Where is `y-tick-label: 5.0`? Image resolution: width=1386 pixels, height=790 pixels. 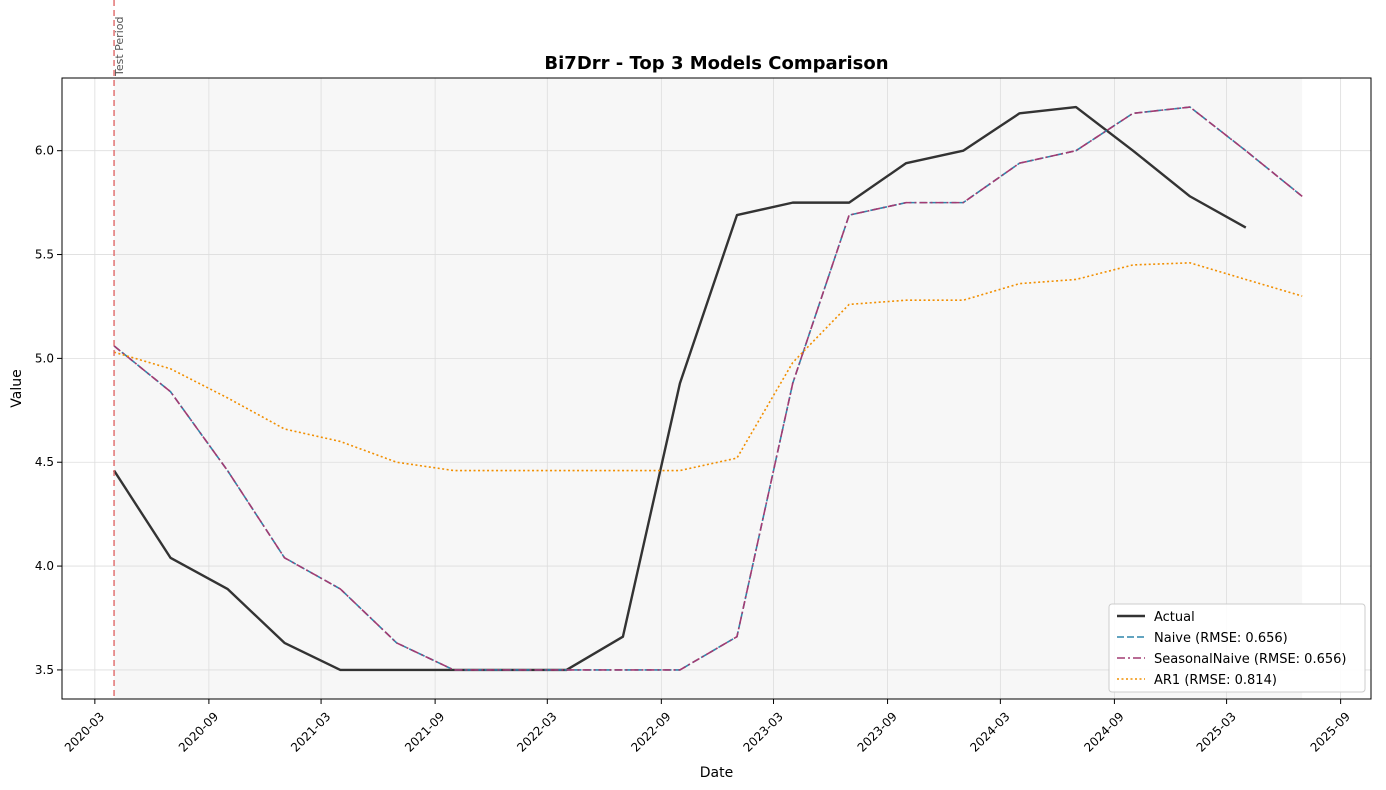 y-tick-label: 5.0 is located at coordinates (44, 358).